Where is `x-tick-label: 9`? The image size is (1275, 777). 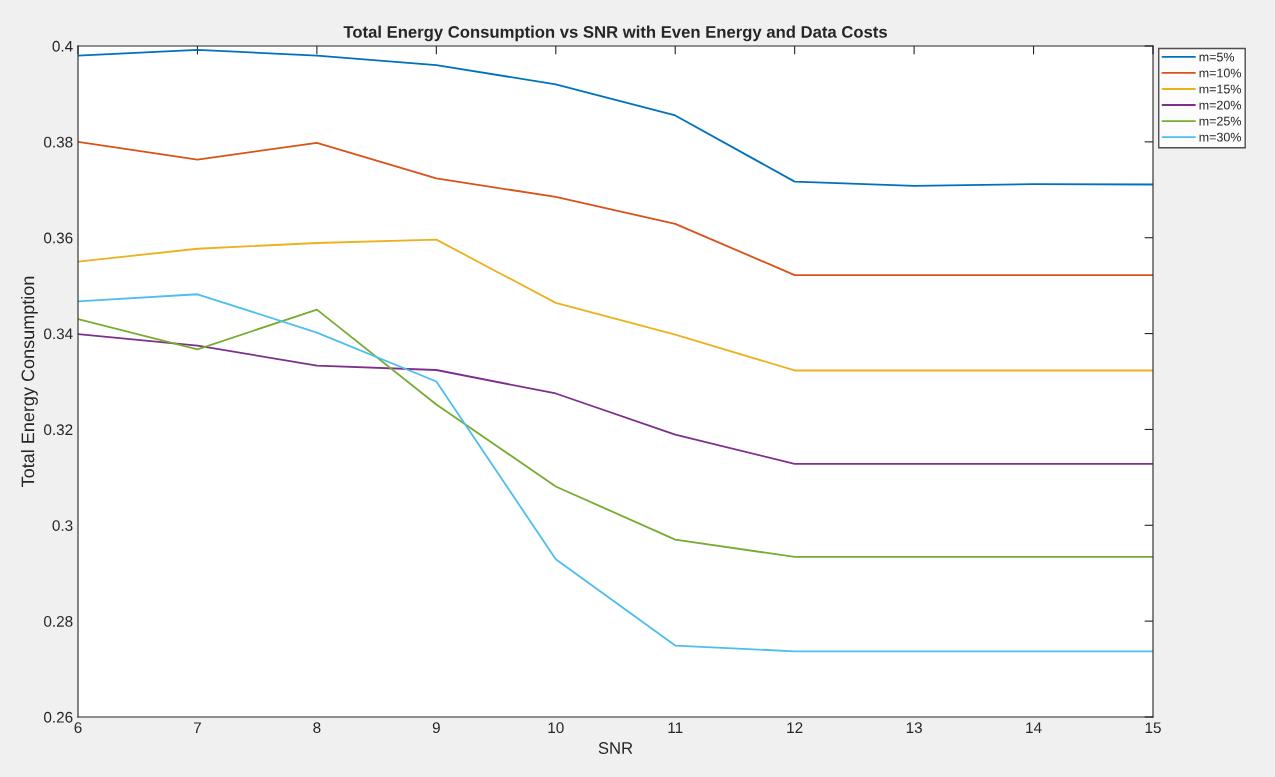
x-tick-label: 9 is located at coordinates (436, 728).